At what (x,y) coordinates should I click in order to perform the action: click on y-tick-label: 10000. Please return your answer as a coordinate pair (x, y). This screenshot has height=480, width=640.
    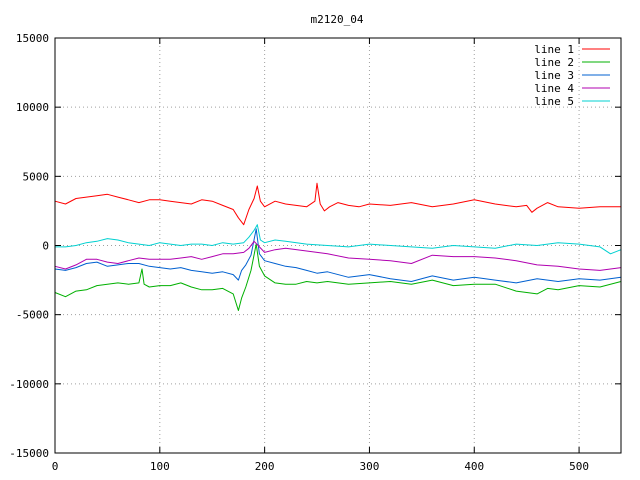
    Looking at the image, I should click on (32, 107).